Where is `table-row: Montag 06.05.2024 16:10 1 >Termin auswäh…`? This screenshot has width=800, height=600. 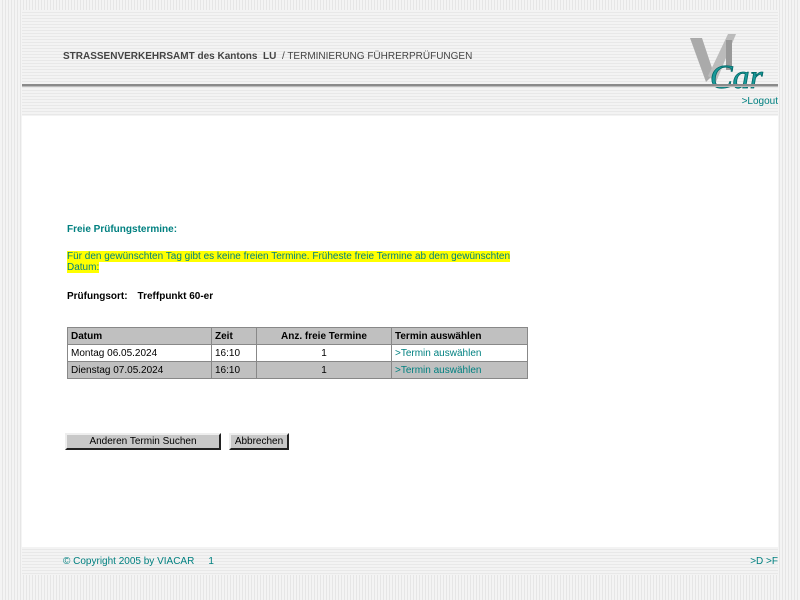
table-row: Montag 06.05.2024 16:10 1 >Termin auswäh… is located at coordinates (297, 353).